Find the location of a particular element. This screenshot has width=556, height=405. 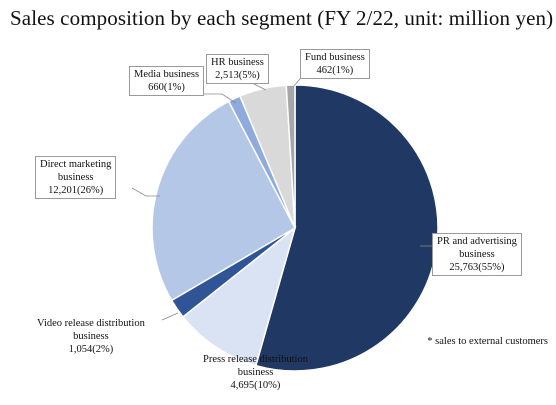

label-direct-line1: Direct marketing is located at coordinates (76, 164).